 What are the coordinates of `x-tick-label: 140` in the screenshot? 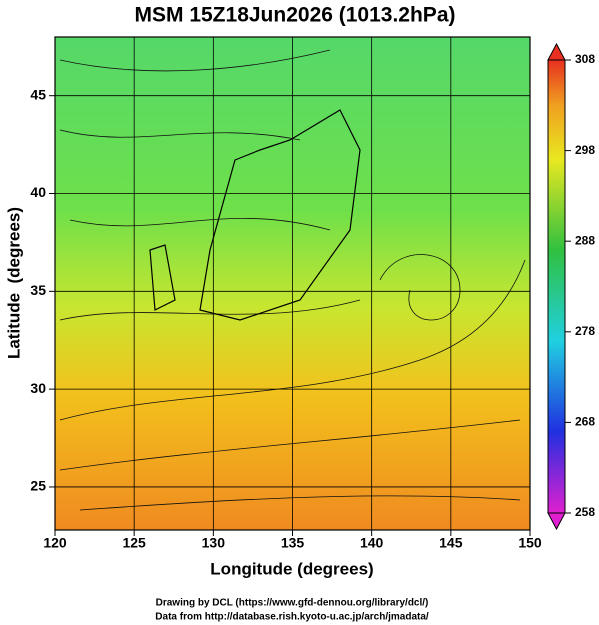 It's located at (372, 543).